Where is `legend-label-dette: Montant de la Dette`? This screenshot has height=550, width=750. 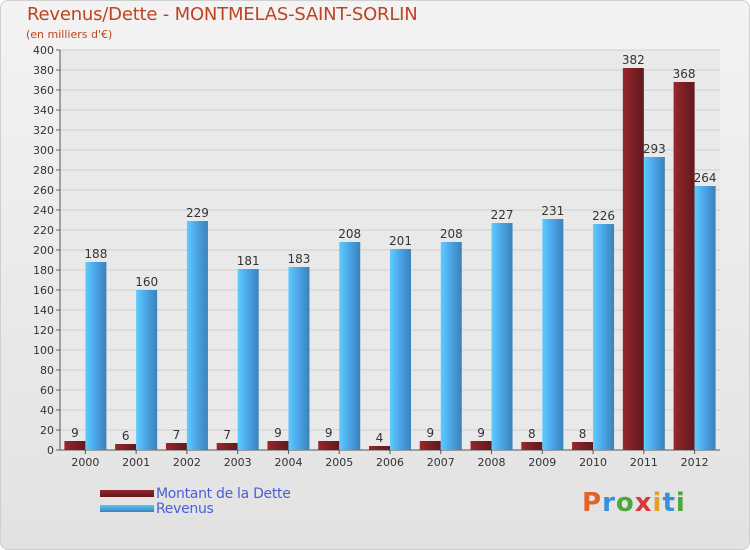 legend-label-dette: Montant de la Dette is located at coordinates (223, 493).